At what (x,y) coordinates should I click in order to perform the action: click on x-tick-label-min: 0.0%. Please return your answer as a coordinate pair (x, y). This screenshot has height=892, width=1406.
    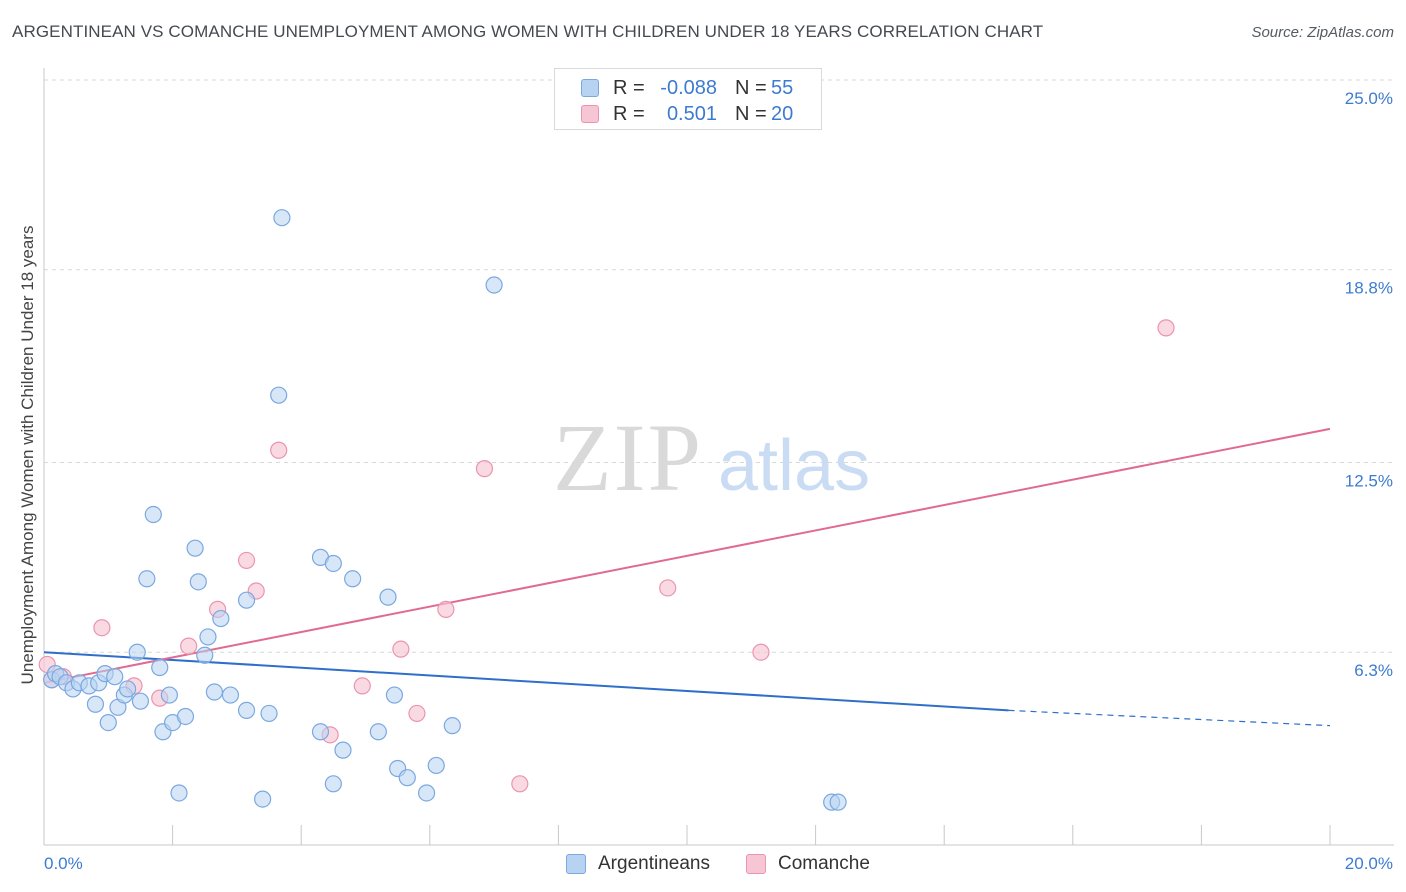
    Looking at the image, I should click on (63, 863).